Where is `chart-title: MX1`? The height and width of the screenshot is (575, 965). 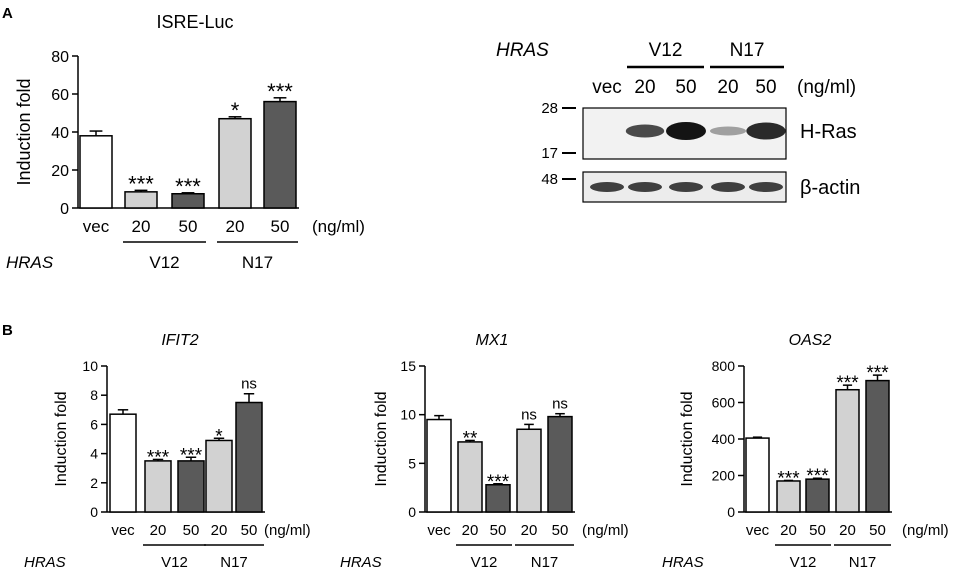 chart-title: MX1 is located at coordinates (492, 340).